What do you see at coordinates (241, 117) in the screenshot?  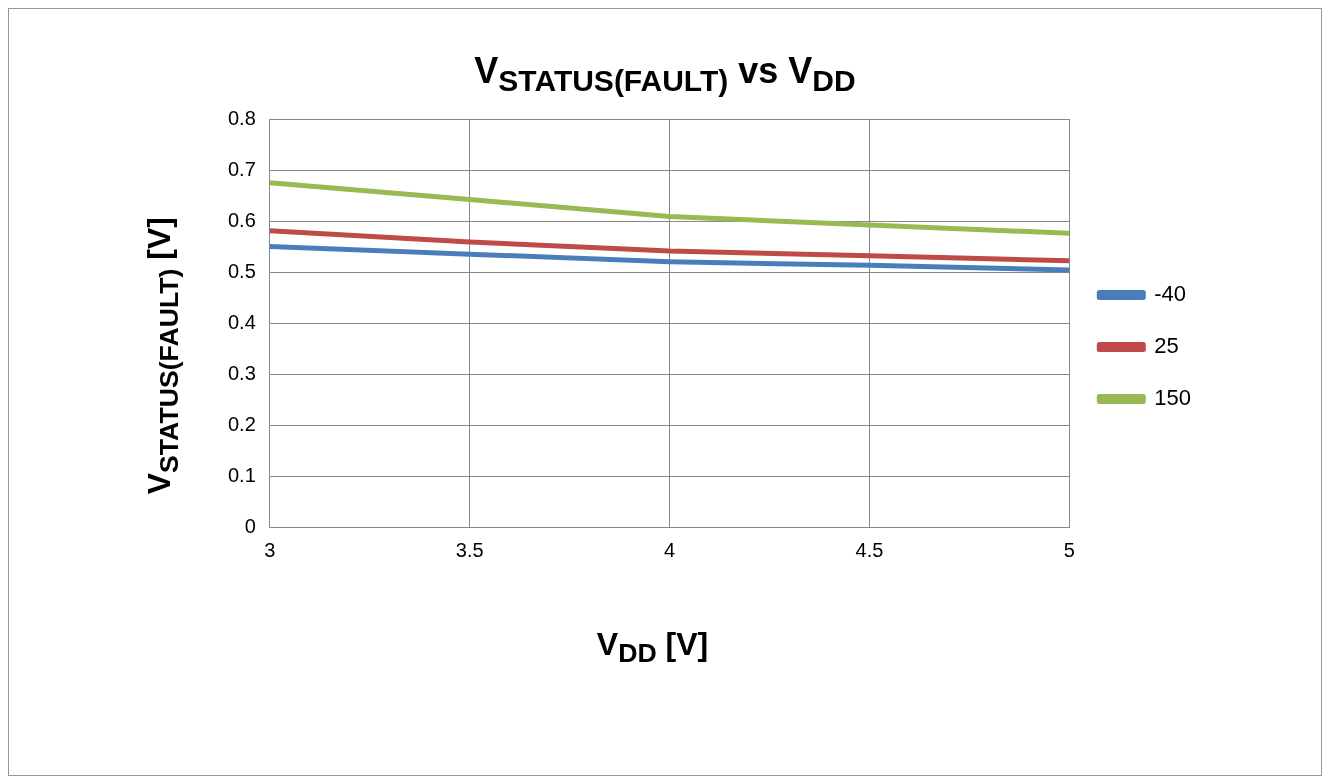 I see `y-tick-label: 0.8` at bounding box center [241, 117].